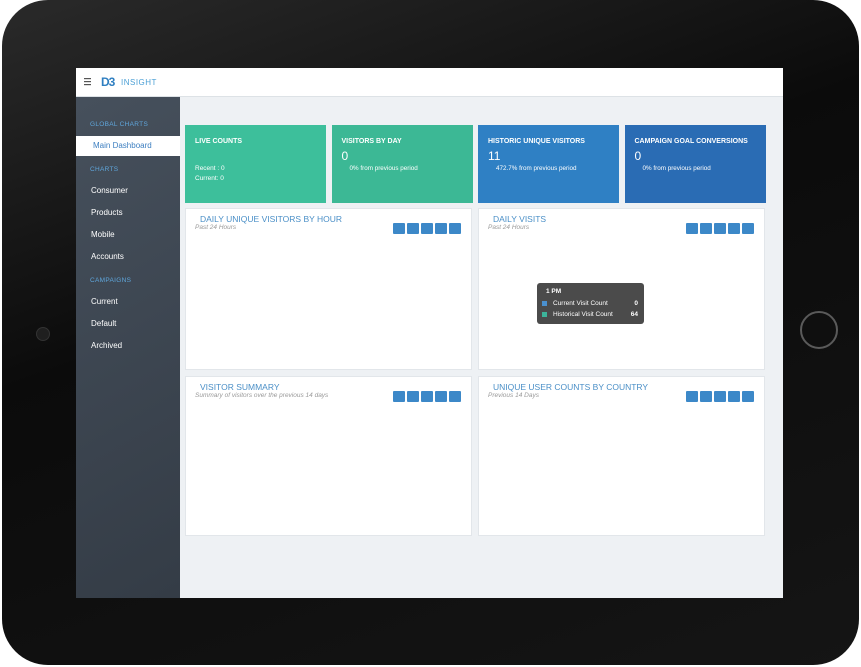  What do you see at coordinates (209, 178) in the screenshot?
I see `card-line: Current: 0` at bounding box center [209, 178].